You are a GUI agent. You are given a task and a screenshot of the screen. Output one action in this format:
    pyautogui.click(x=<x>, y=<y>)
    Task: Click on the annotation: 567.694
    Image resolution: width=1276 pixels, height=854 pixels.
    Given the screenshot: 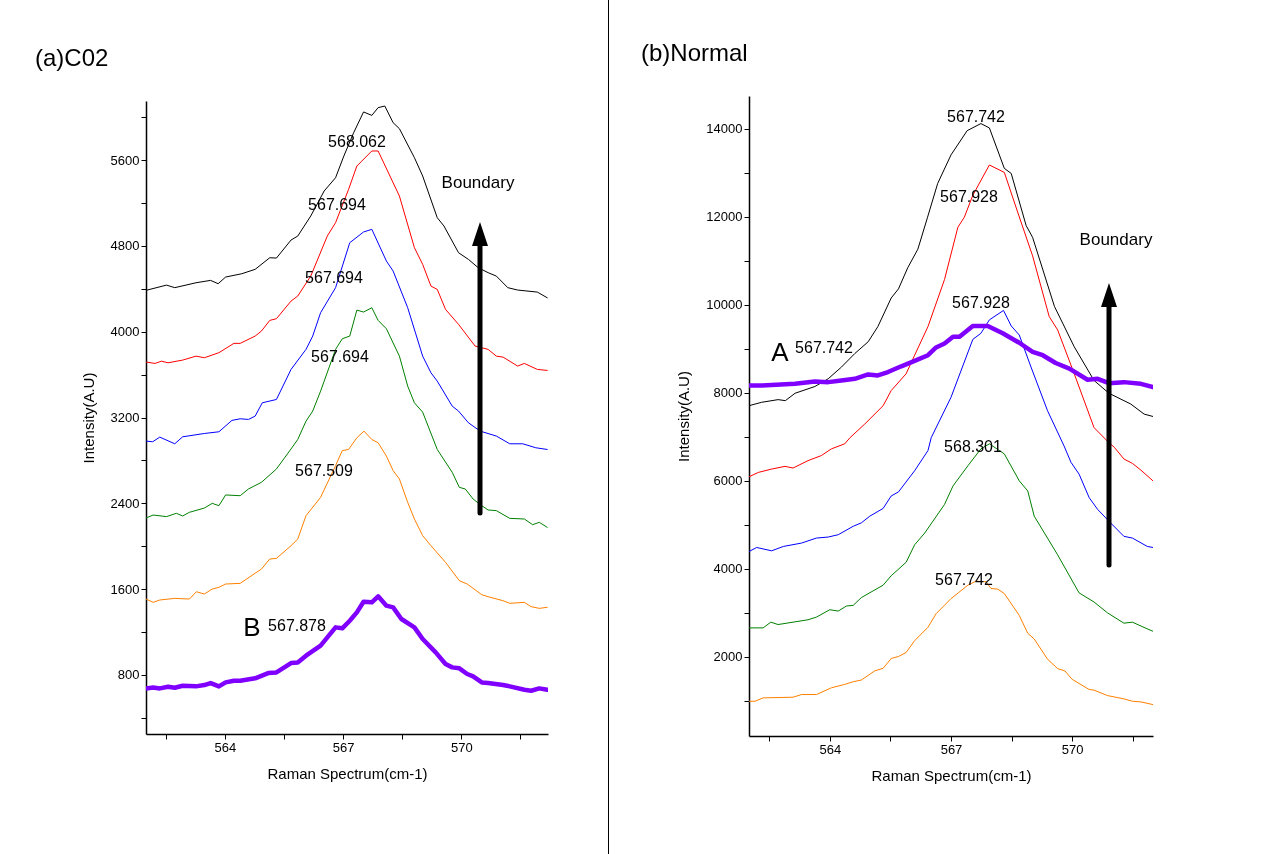 What is the action you would take?
    pyautogui.click(x=340, y=356)
    